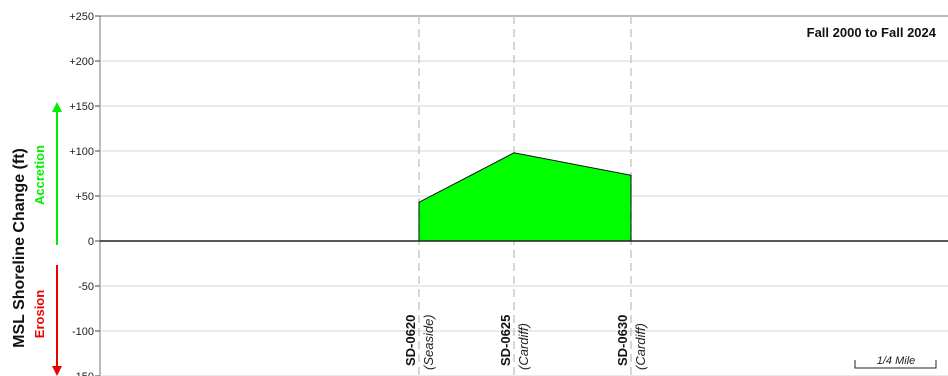 The image size is (948, 376). Describe the element at coordinates (410, 340) in the screenshot. I see `transect-id-label: SD-0620` at that location.